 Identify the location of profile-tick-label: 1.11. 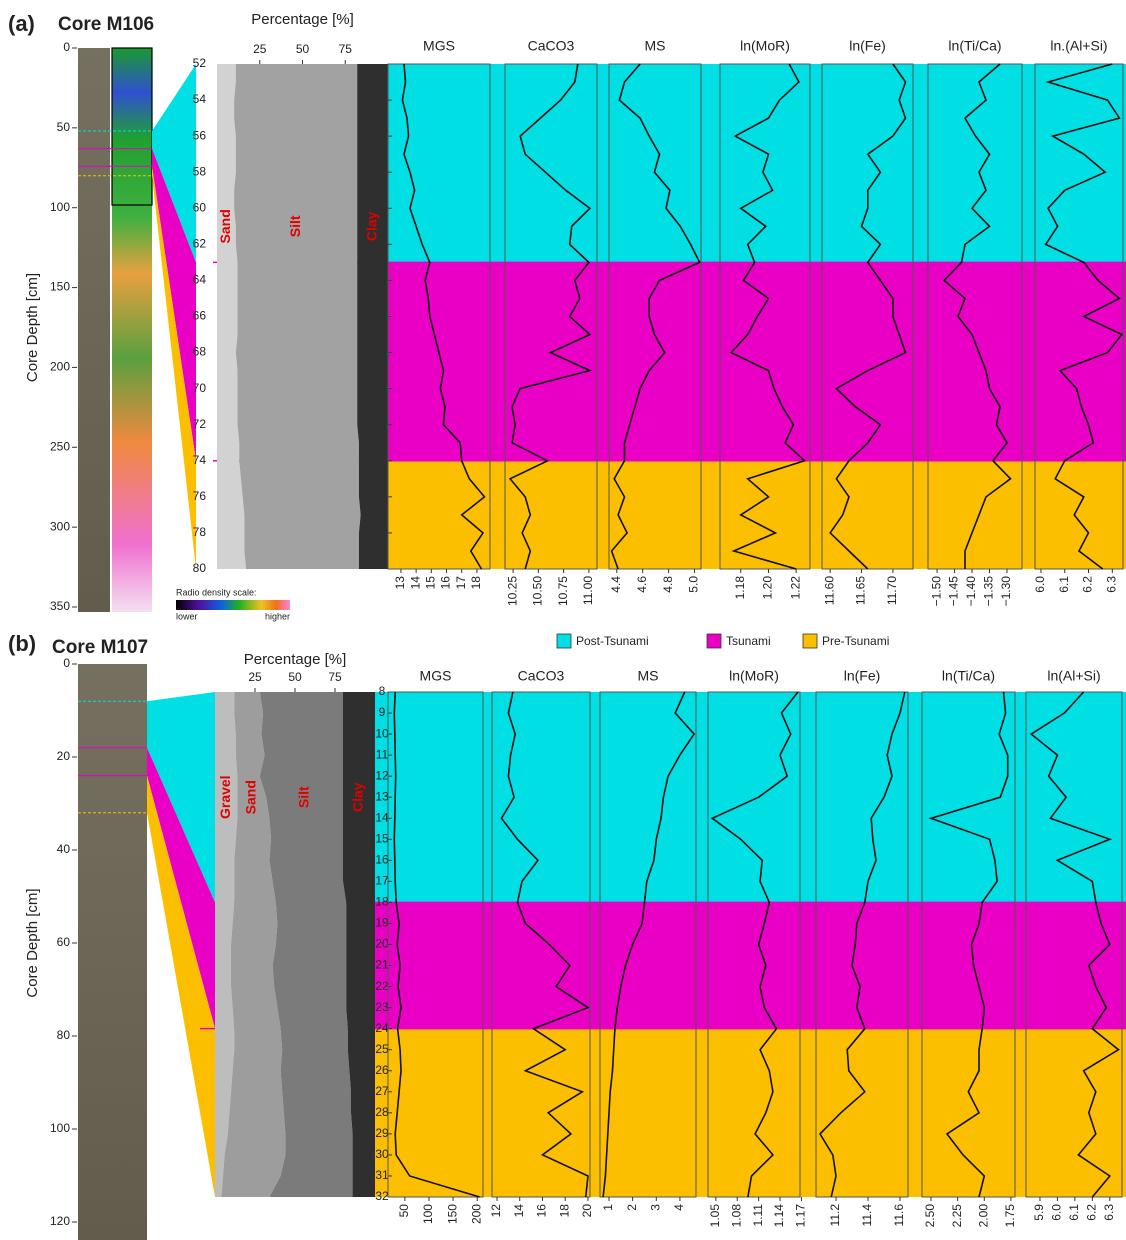
(758, 1215).